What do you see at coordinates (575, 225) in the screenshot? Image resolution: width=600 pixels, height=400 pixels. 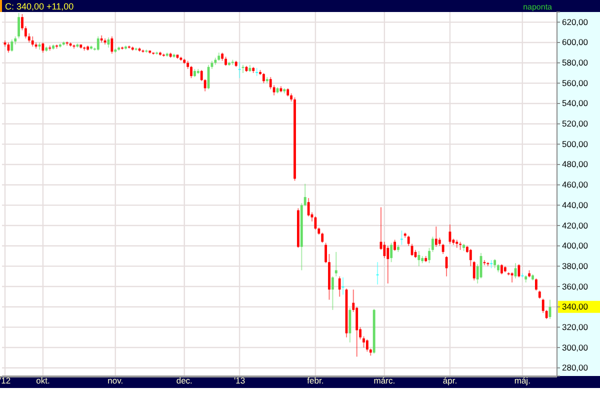 I see `y-tick-label: 420,00` at bounding box center [575, 225].